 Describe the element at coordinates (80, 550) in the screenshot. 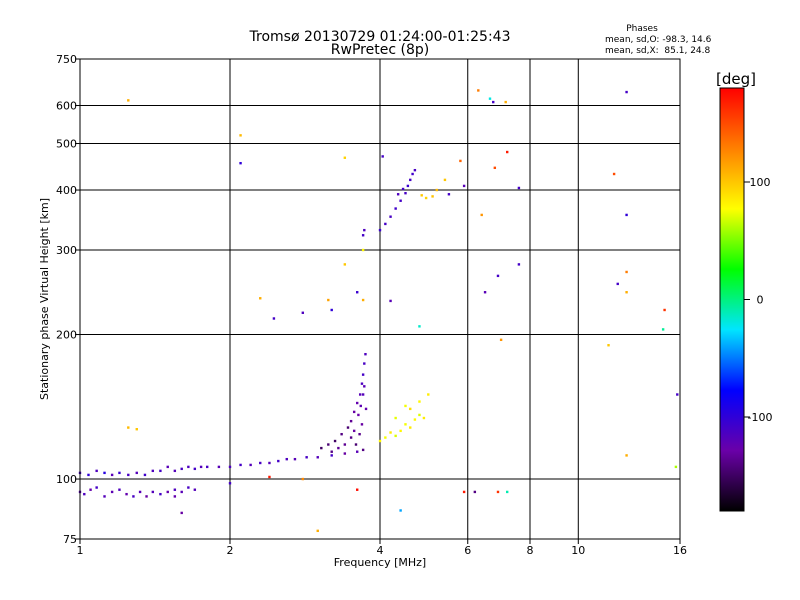

I see `x-tick-label: 1` at that location.